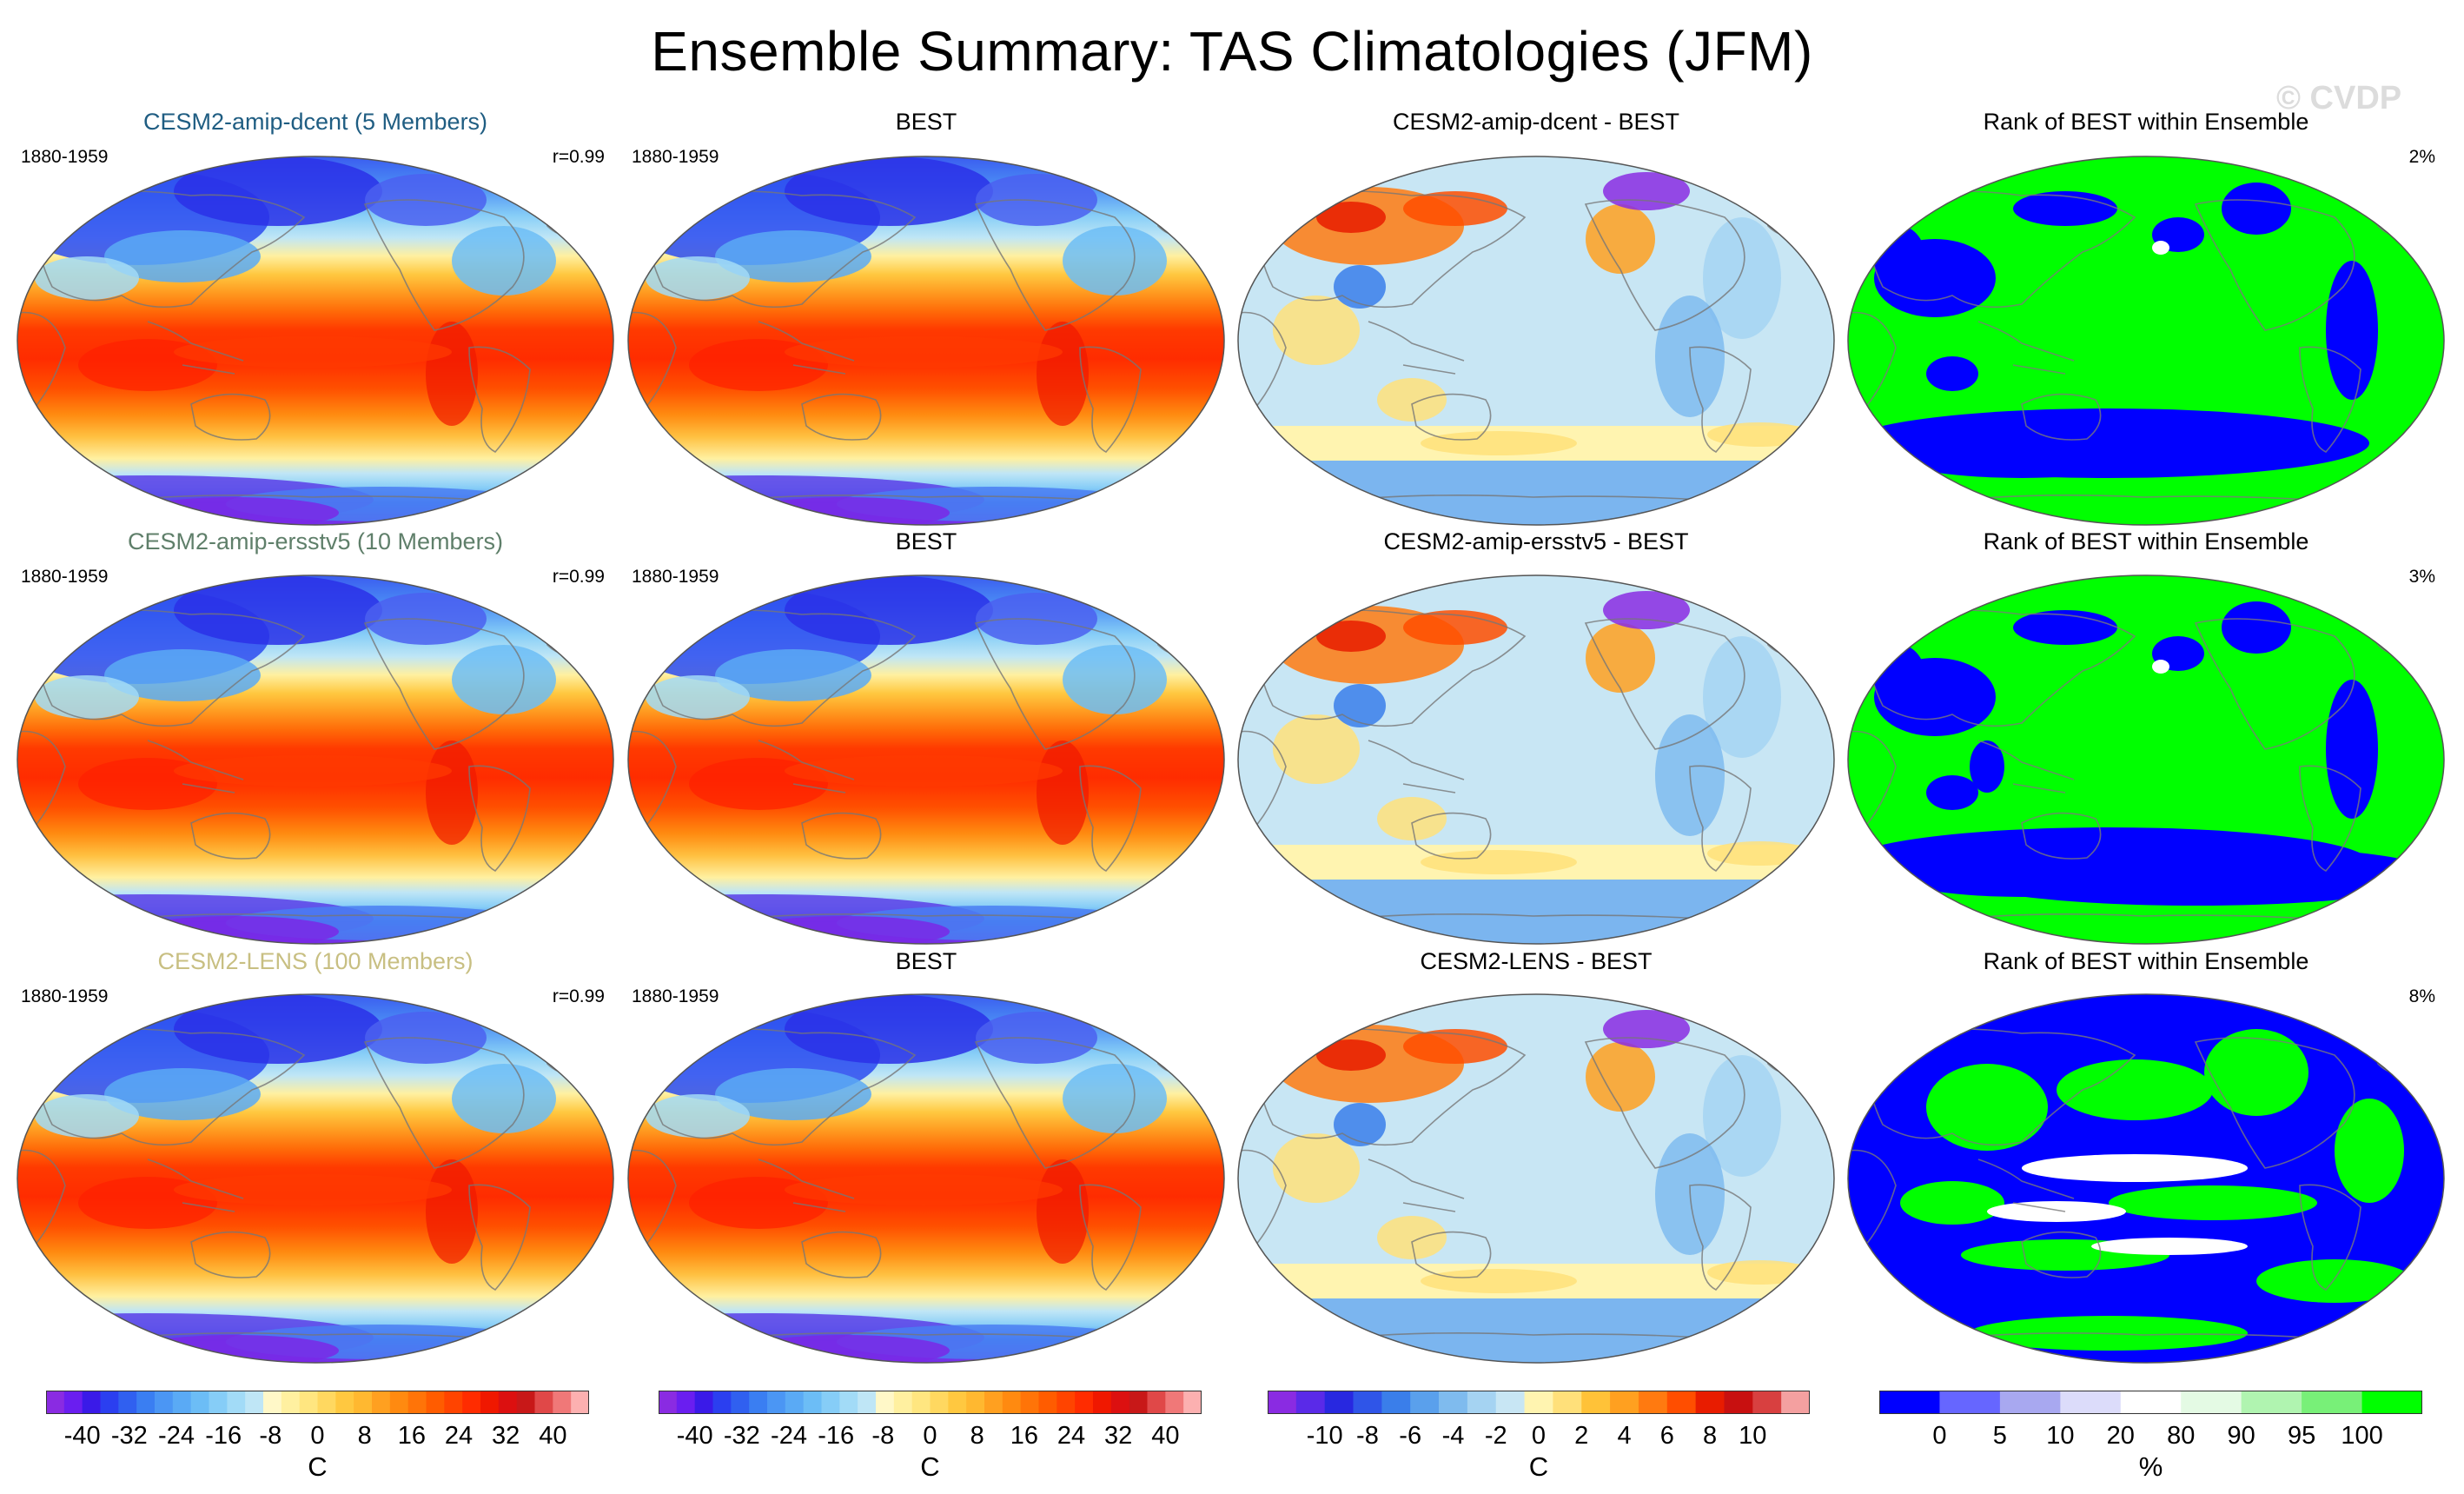 The image size is (2464, 1494). Describe the element at coordinates (1753, 1436) in the screenshot. I see `colorbar-tick-label: 10` at that location.